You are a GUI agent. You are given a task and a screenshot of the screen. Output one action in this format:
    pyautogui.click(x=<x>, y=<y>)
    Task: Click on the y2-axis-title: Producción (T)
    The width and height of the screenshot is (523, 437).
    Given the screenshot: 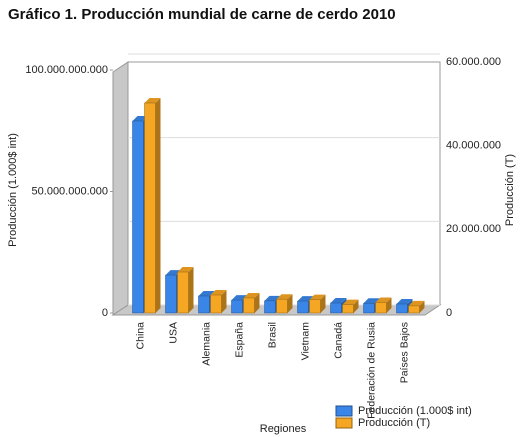 What is the action you would take?
    pyautogui.click(x=510, y=190)
    